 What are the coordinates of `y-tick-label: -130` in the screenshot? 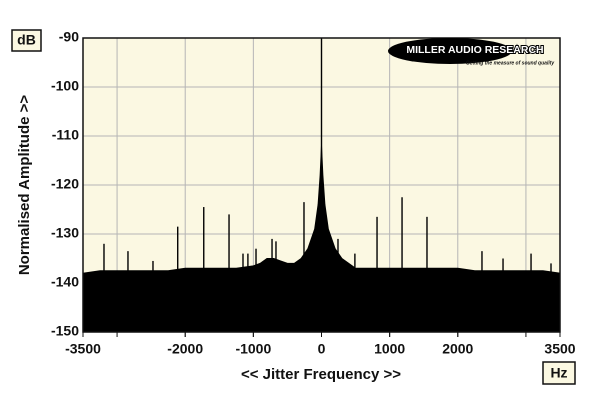 It's located at (65, 233).